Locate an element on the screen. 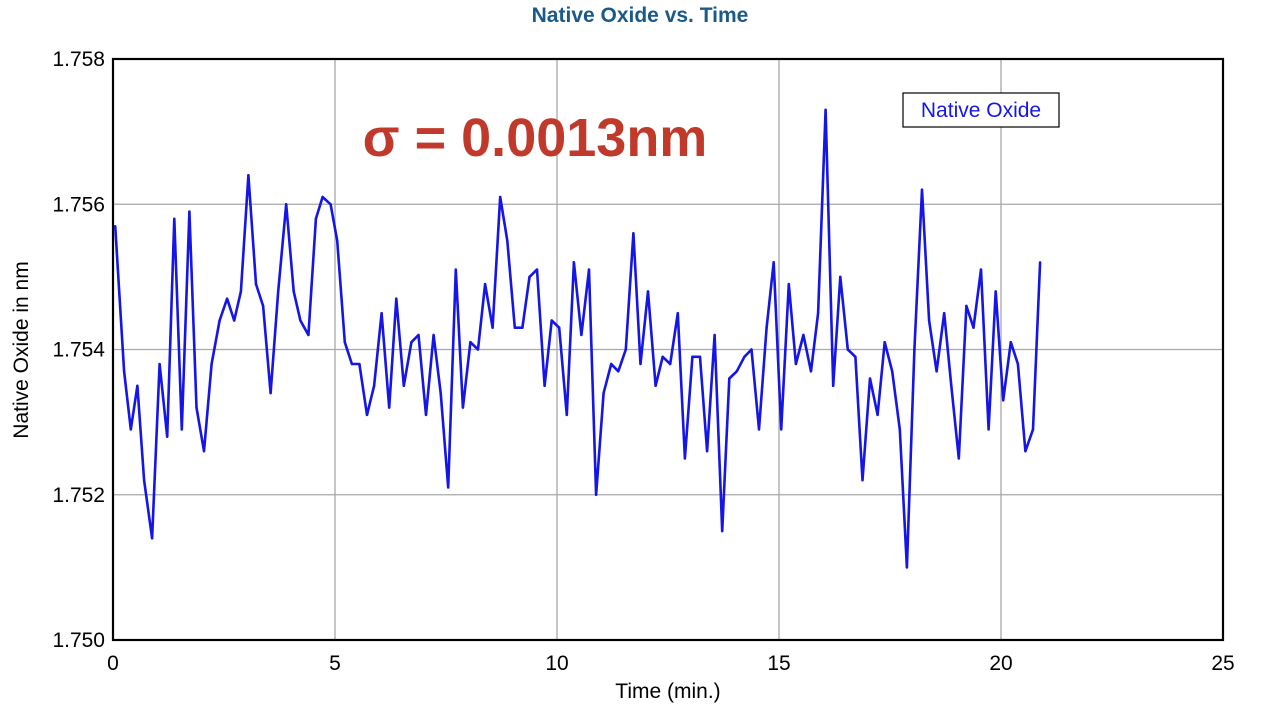 Image resolution: width=1280 pixels, height=713 pixels. legend: Native Oxide is located at coordinates (981, 110).